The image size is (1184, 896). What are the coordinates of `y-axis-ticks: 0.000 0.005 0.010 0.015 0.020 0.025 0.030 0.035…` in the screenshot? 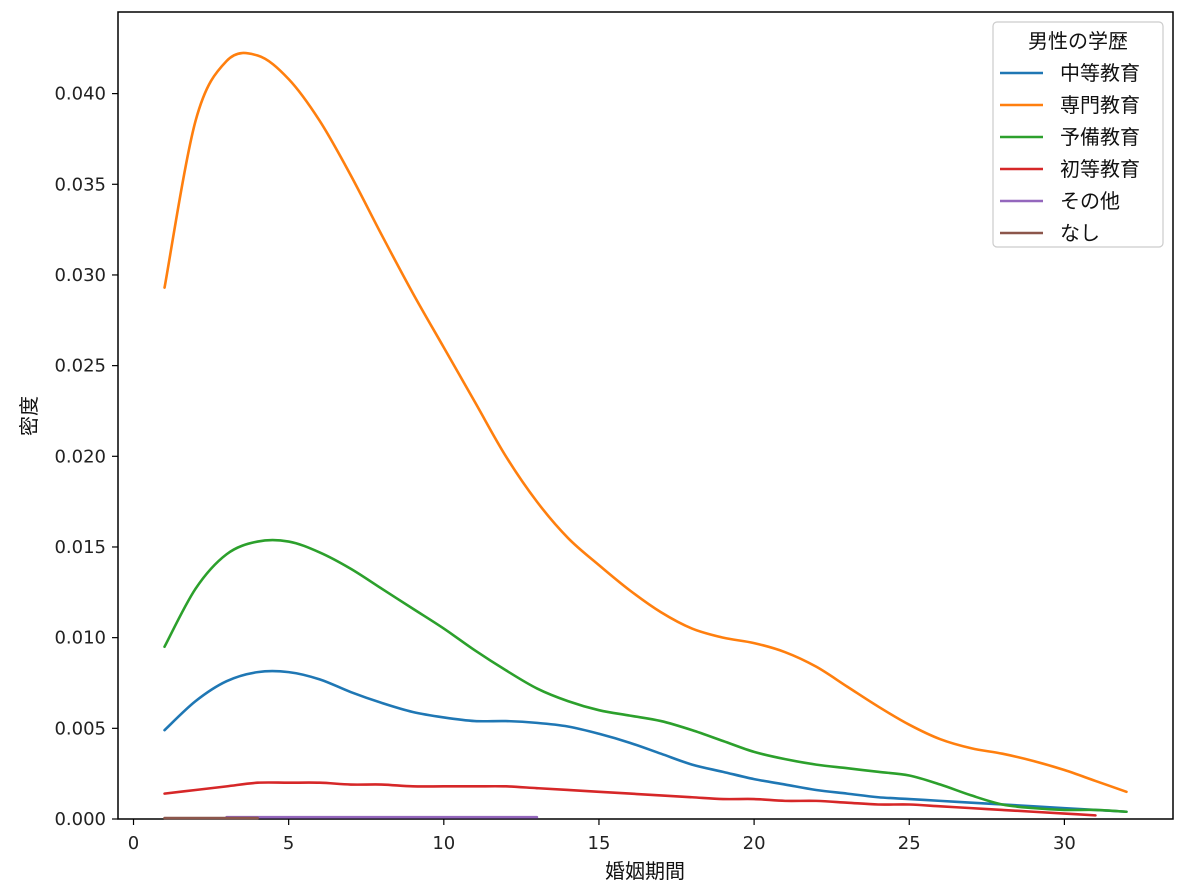 It's located at (86, 457).